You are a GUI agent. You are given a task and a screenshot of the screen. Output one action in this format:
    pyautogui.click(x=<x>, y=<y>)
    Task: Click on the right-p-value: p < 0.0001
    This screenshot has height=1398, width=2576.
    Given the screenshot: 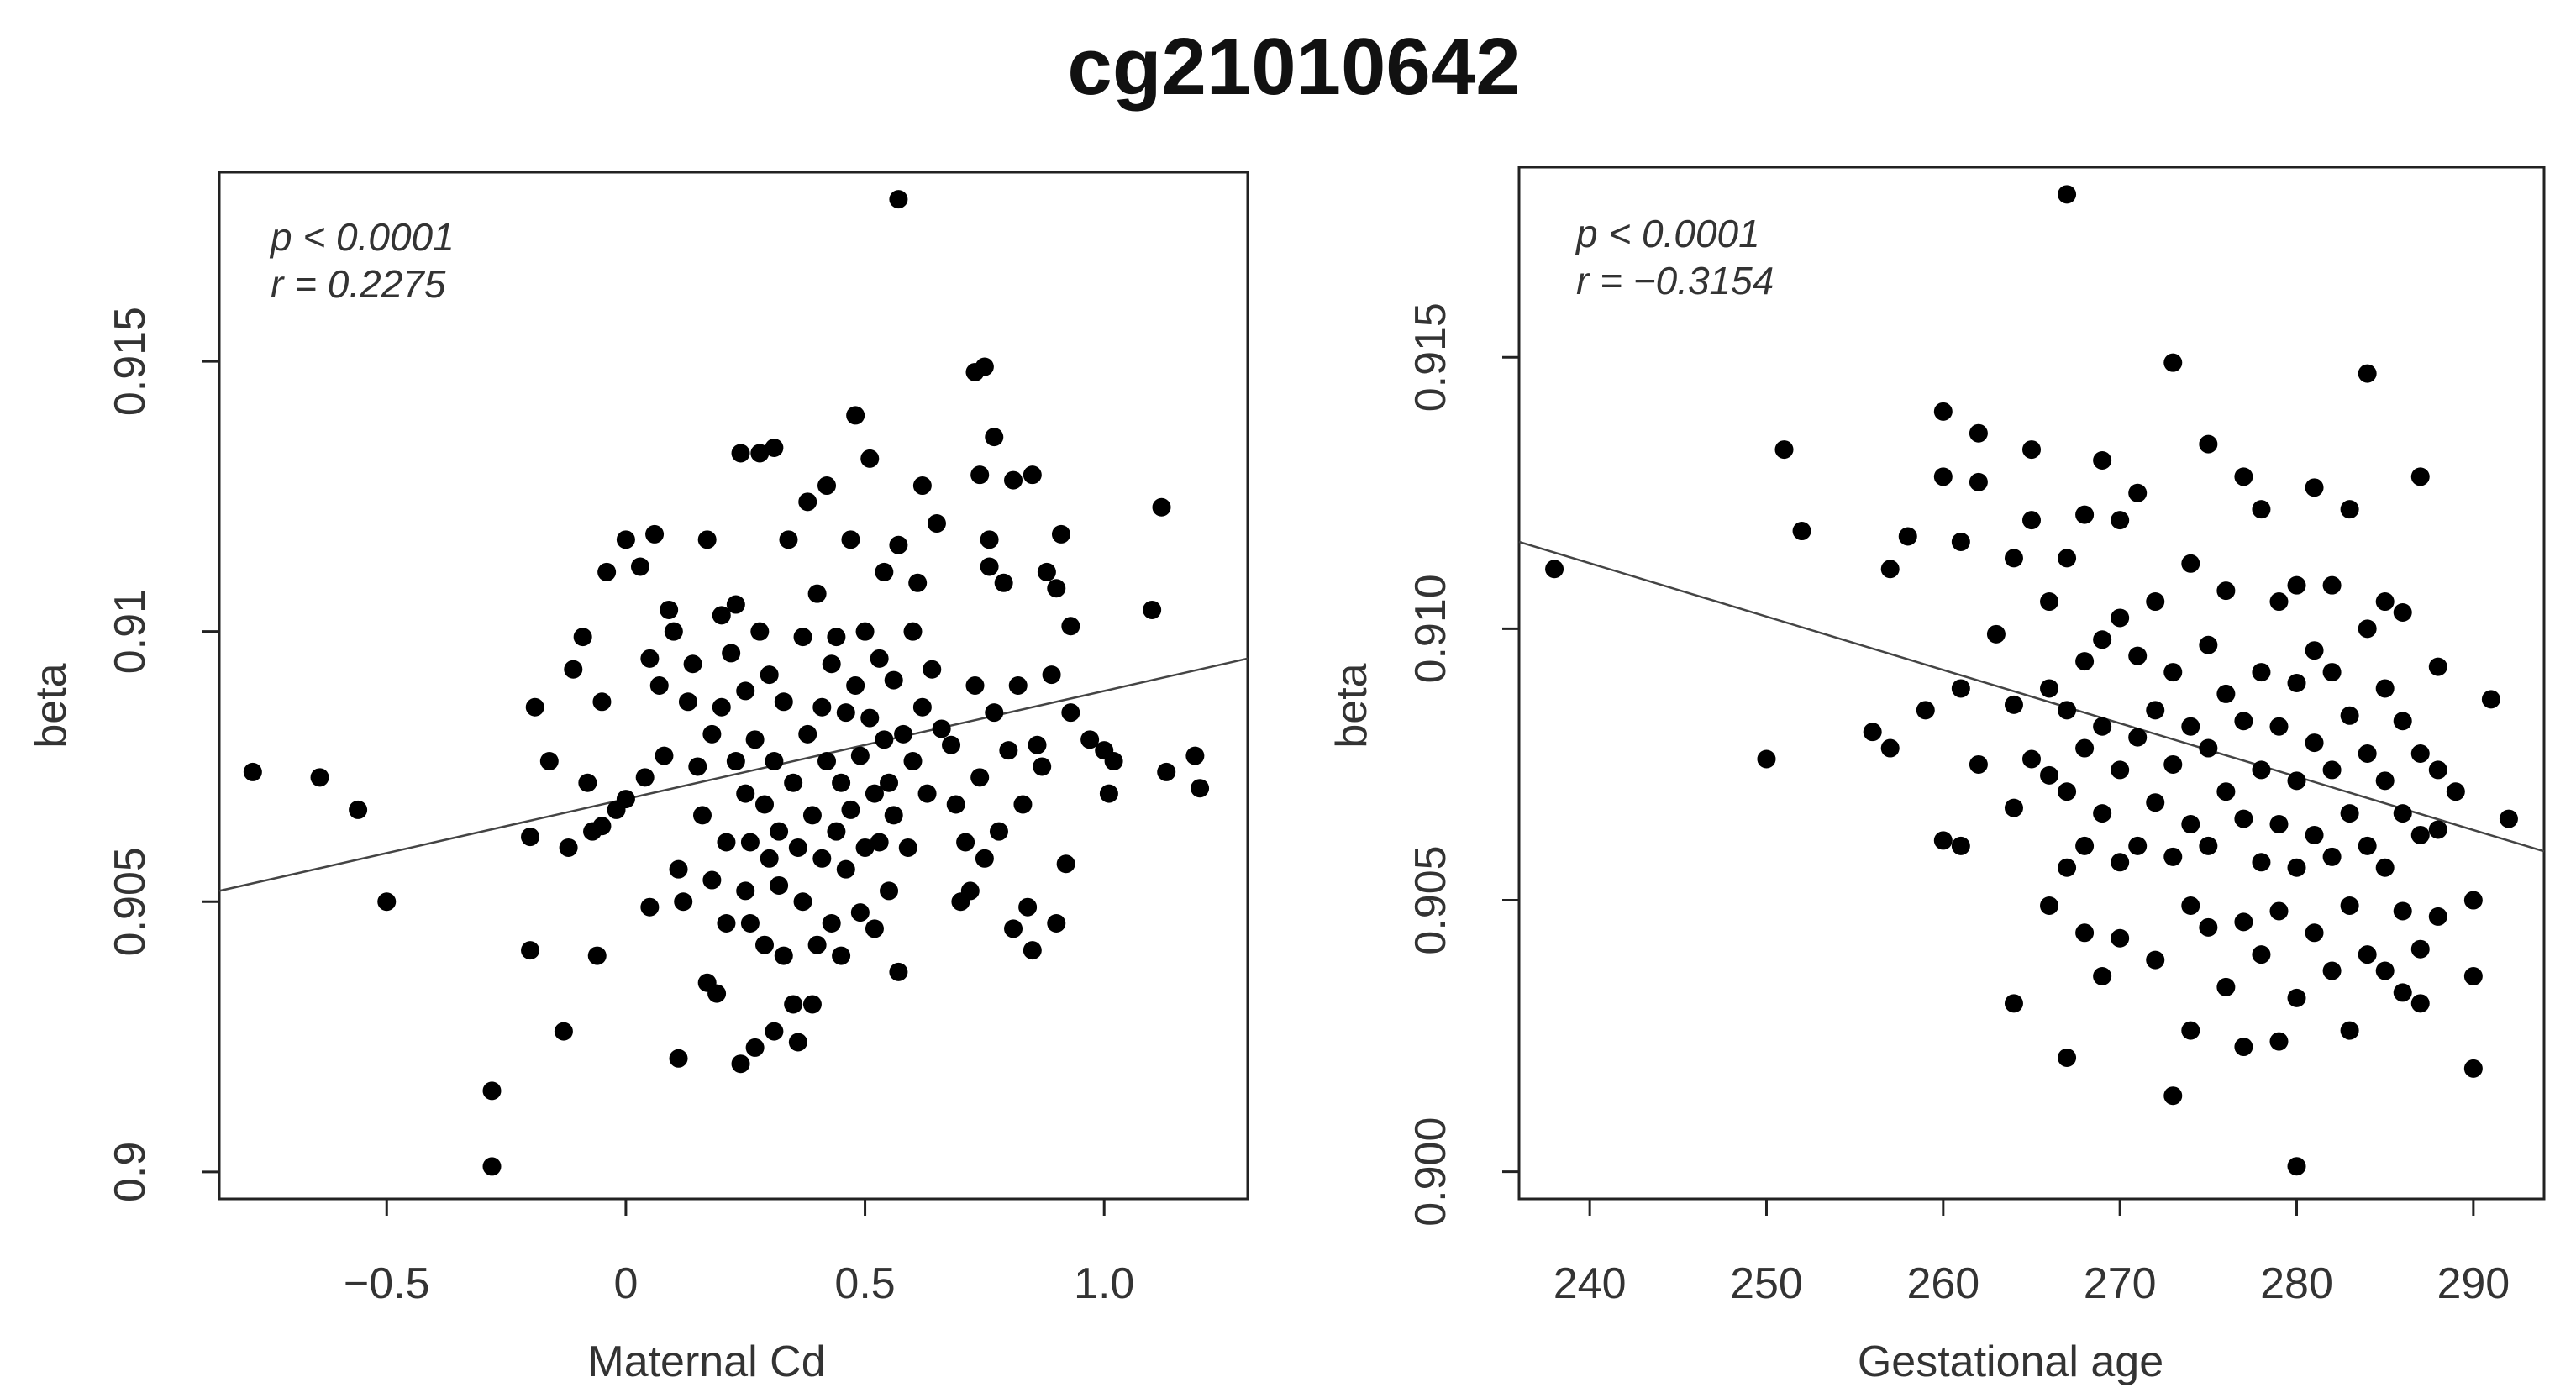 What is the action you would take?
    pyautogui.click(x=1667, y=233)
    